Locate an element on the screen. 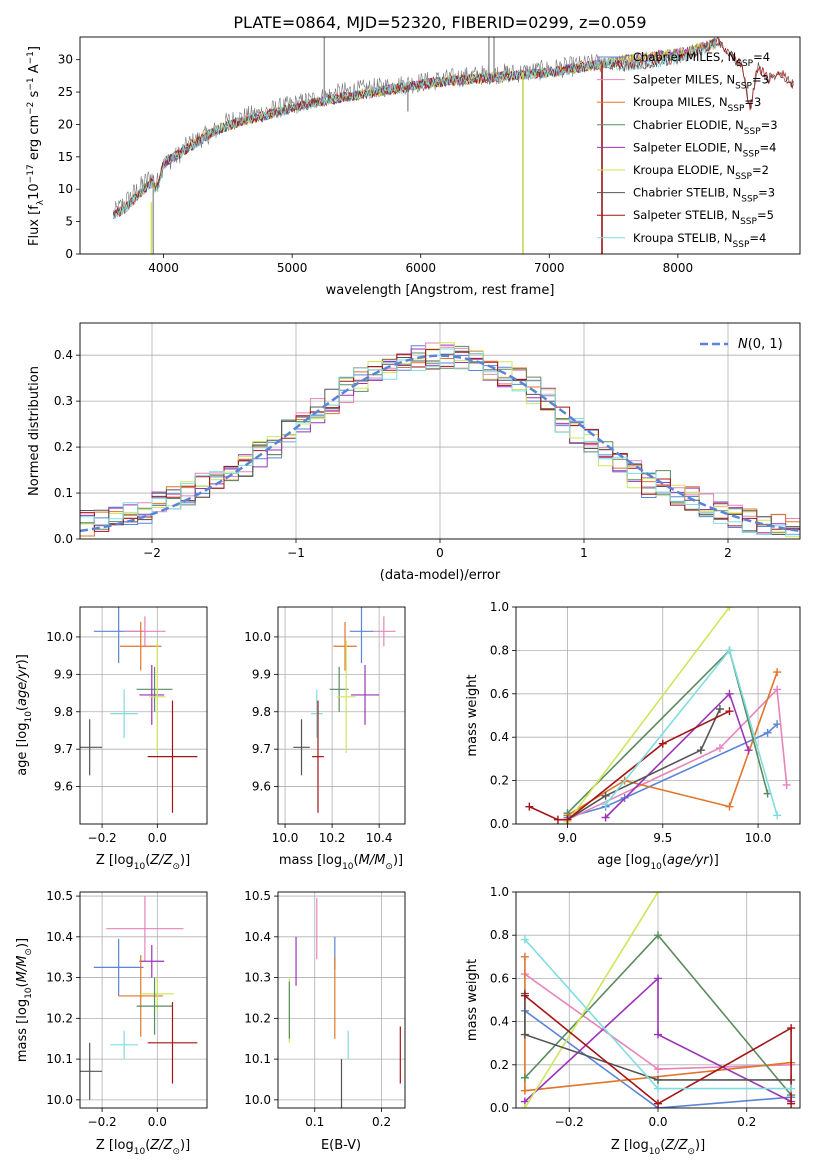 The image size is (819, 1170). y-axis-label: mass weight is located at coordinates (472, 1000).